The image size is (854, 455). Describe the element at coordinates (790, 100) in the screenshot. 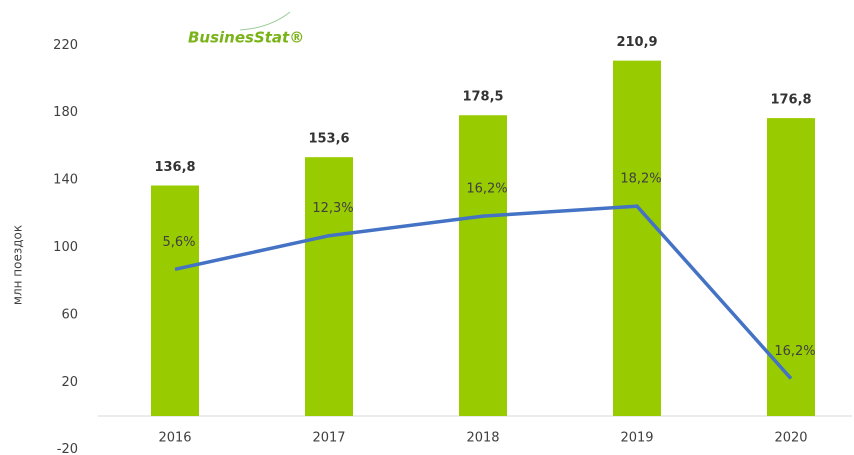

I see `bar-value-label: 176,8` at that location.